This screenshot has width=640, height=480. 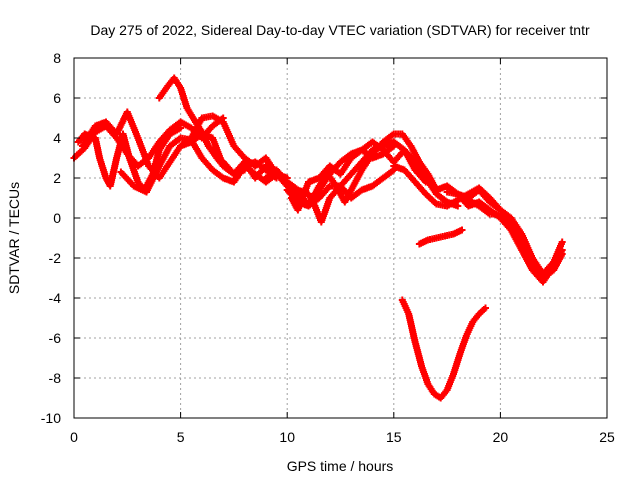 I want to click on y-tick-label: 6, so click(x=57, y=98).